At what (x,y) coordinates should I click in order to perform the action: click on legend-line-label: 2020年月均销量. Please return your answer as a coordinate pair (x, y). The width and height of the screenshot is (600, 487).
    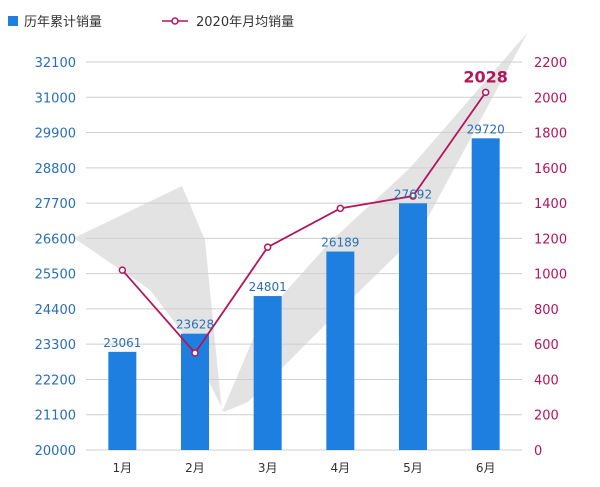
    Looking at the image, I should click on (245, 22).